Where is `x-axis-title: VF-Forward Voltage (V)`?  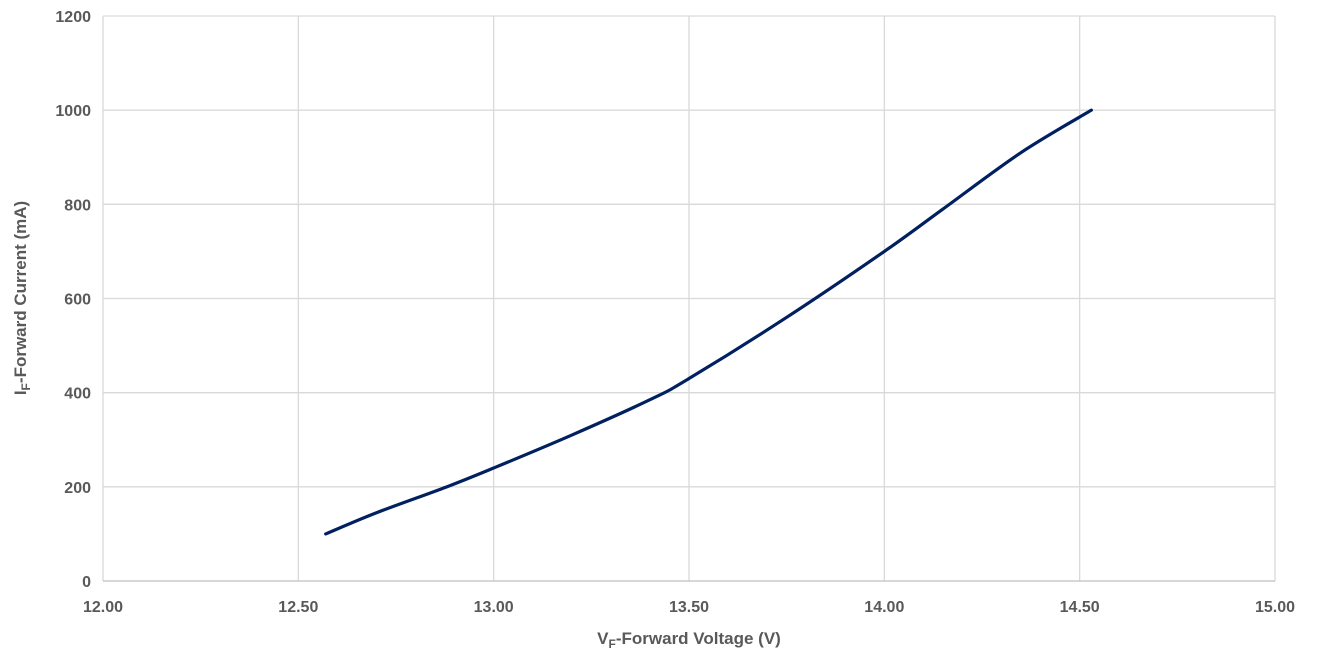
x-axis-title: VF-Forward Voltage (V) is located at coordinates (689, 640).